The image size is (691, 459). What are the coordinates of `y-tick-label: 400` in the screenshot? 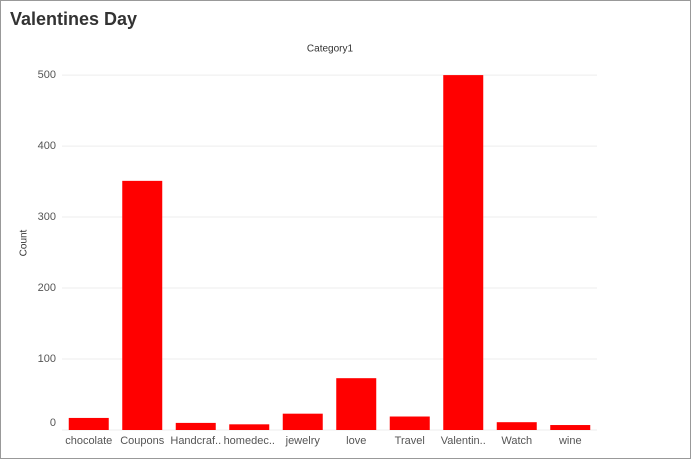 It's located at (47, 146).